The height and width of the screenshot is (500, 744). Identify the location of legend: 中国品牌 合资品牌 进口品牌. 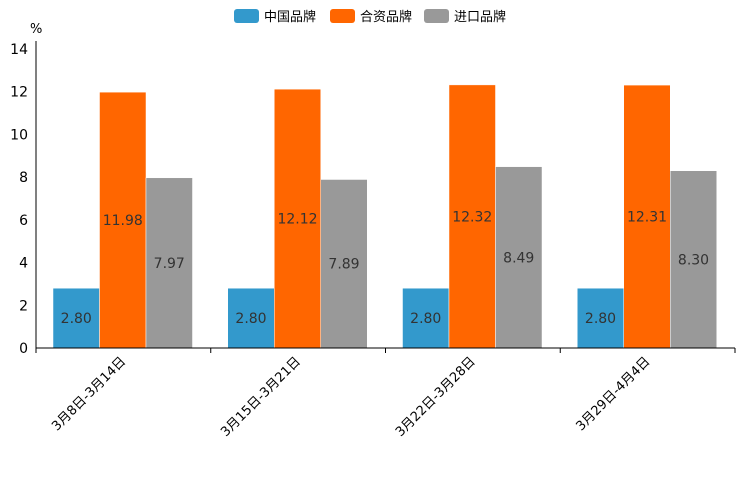
(370, 17).